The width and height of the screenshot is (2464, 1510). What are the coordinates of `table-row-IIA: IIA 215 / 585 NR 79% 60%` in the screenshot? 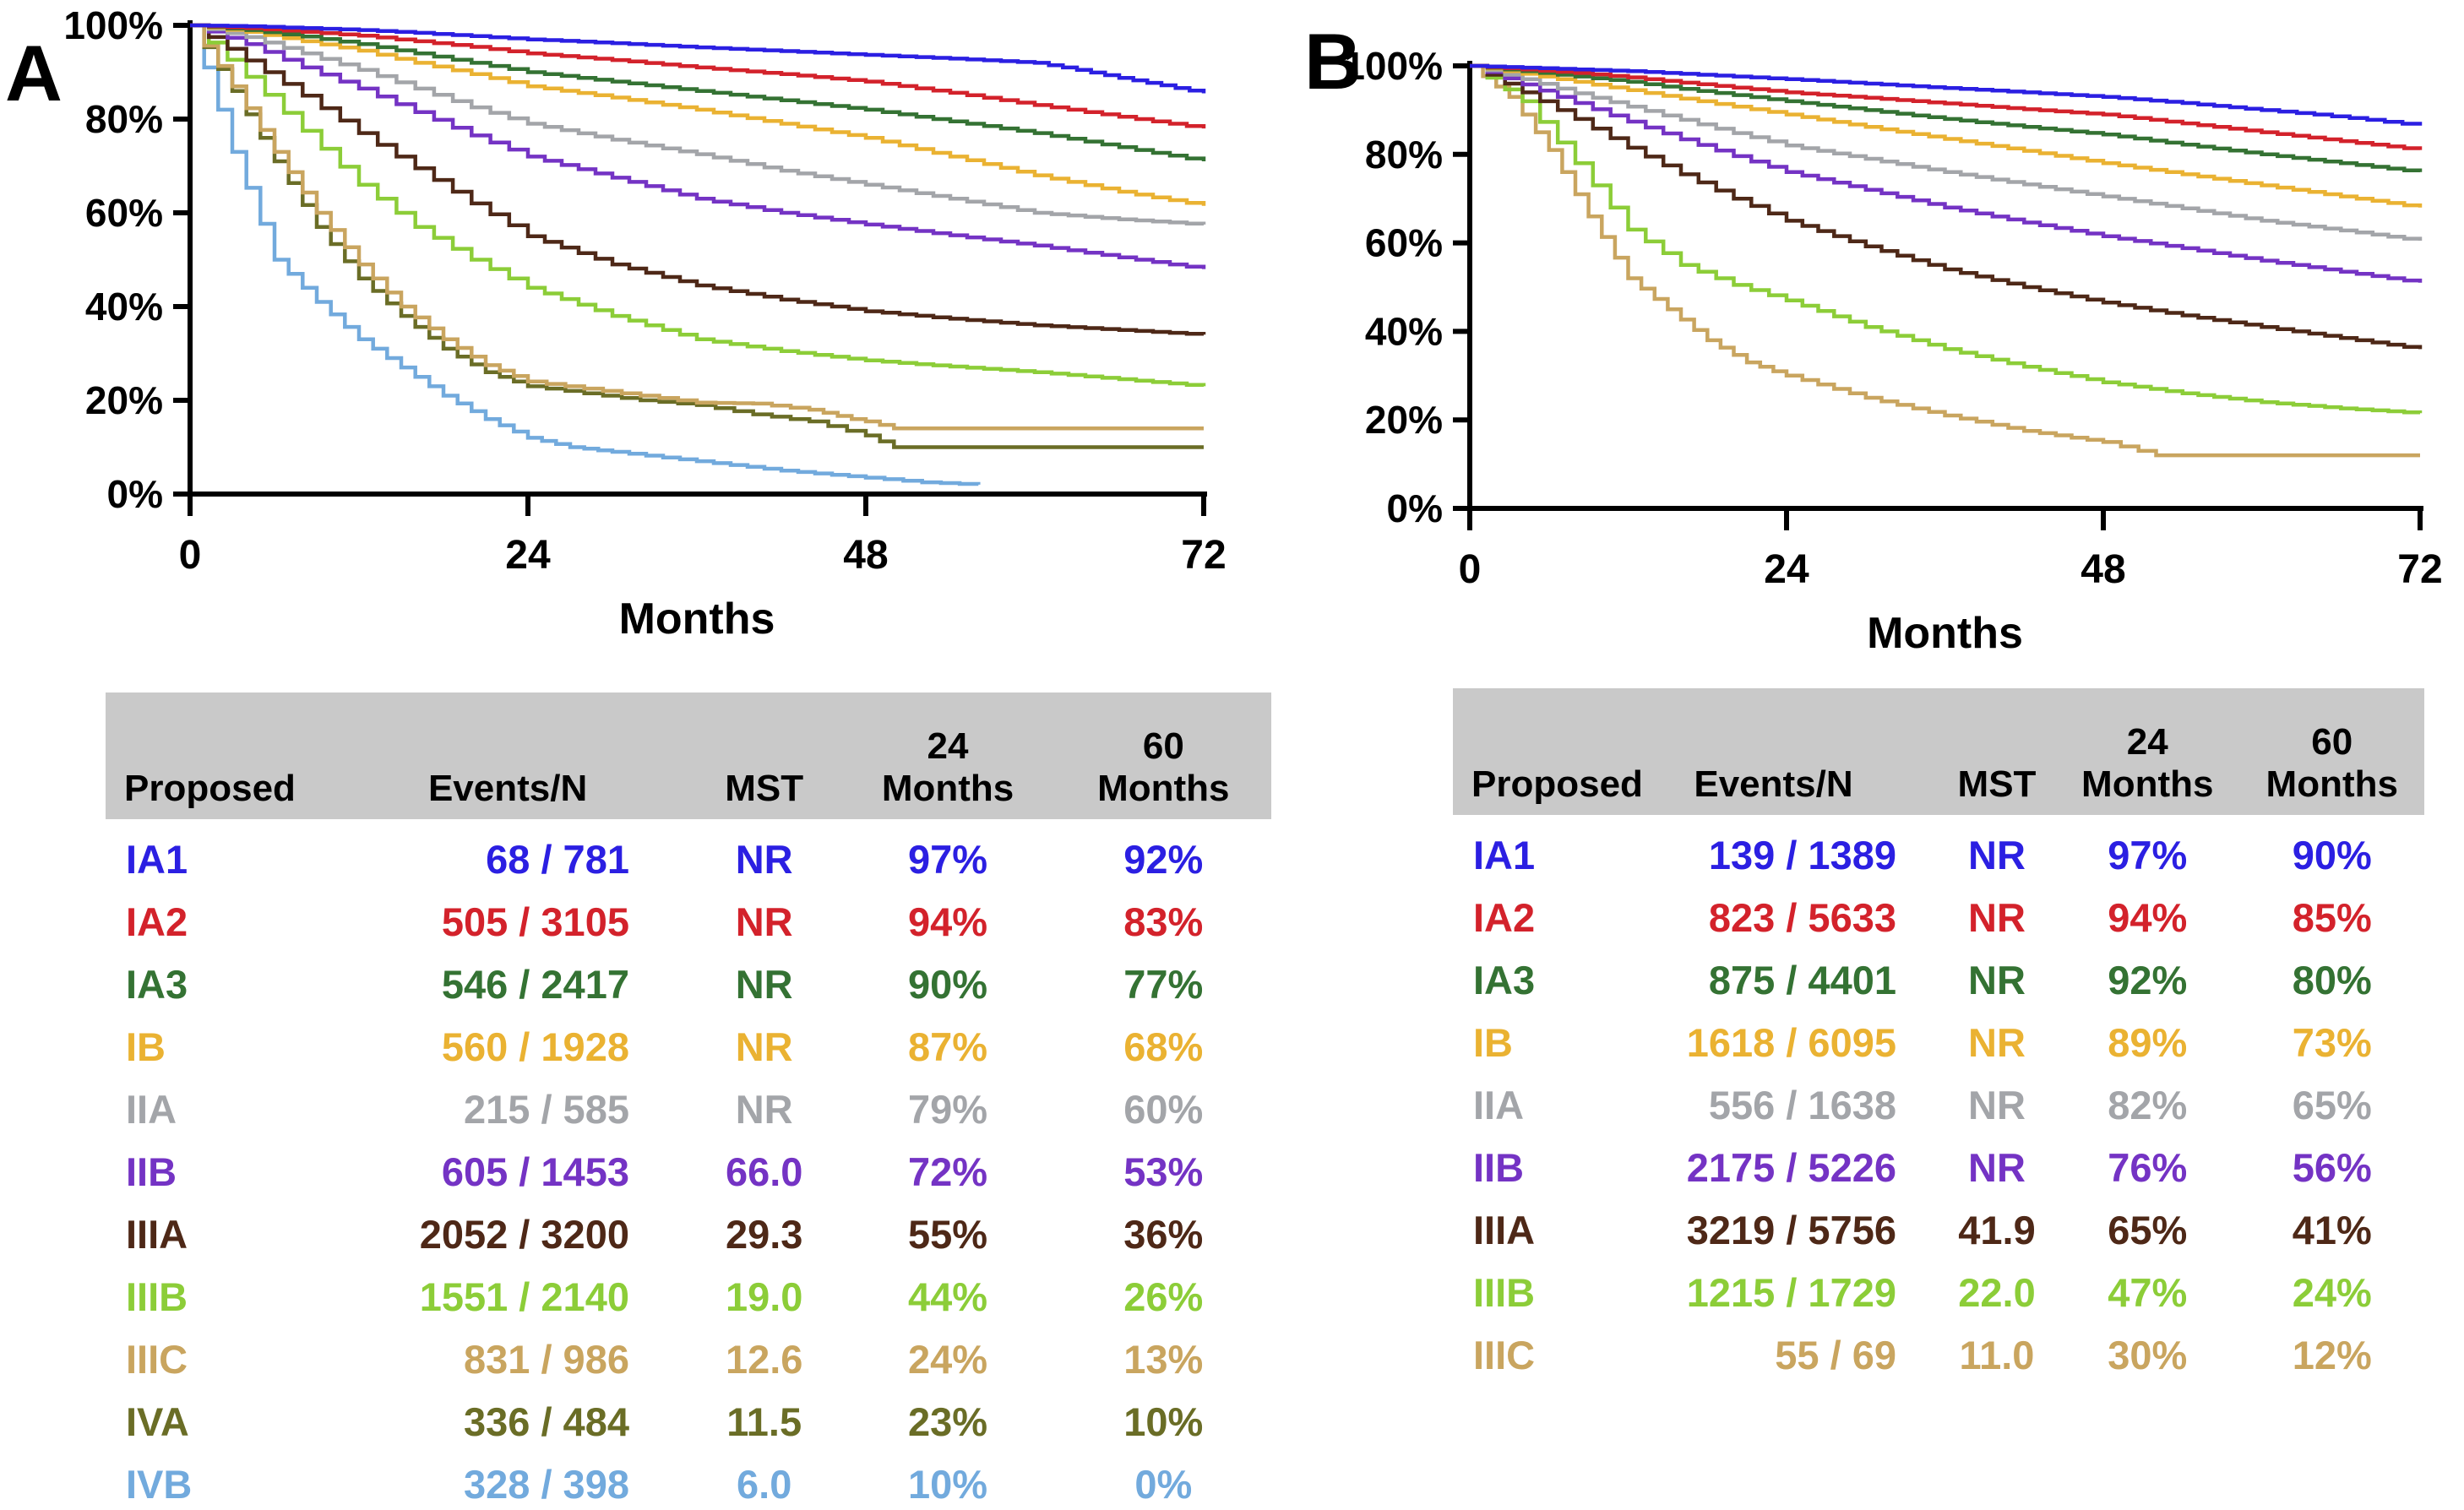 It's located at (689, 1109).